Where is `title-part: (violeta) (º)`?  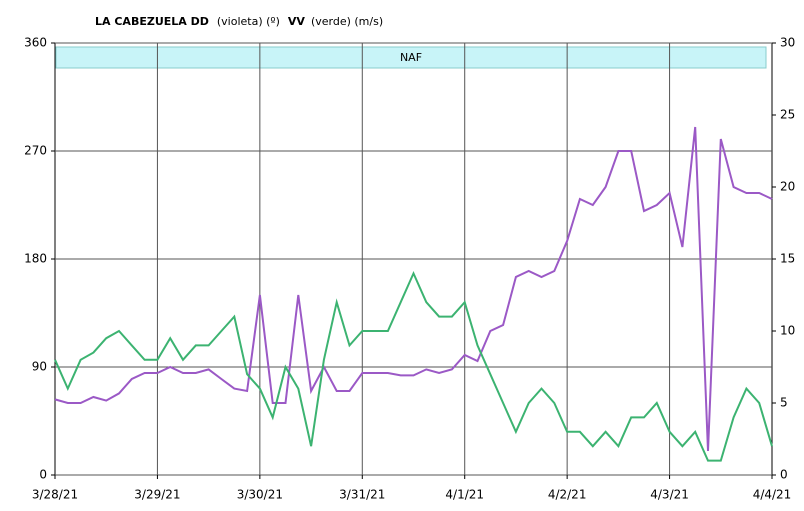 title-part: (violeta) (º) is located at coordinates (248, 21).